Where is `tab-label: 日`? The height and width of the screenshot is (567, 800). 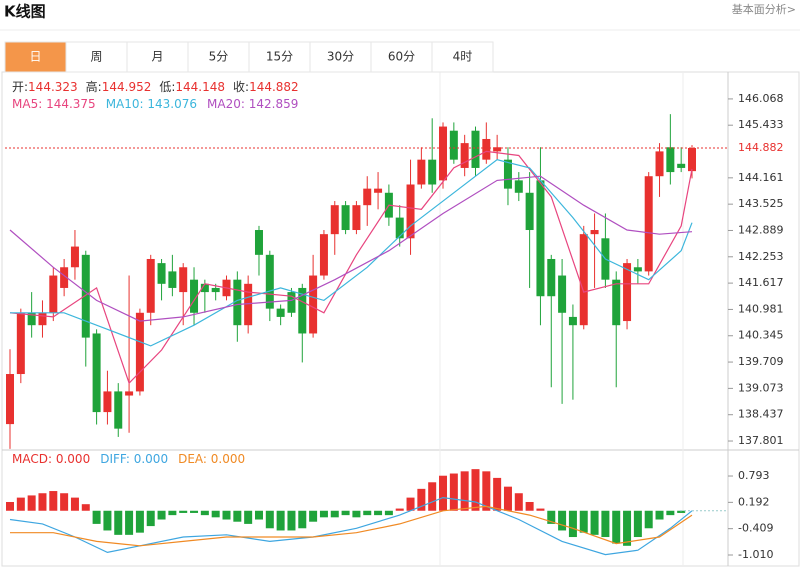
tab-label: 日 is located at coordinates (35, 57).